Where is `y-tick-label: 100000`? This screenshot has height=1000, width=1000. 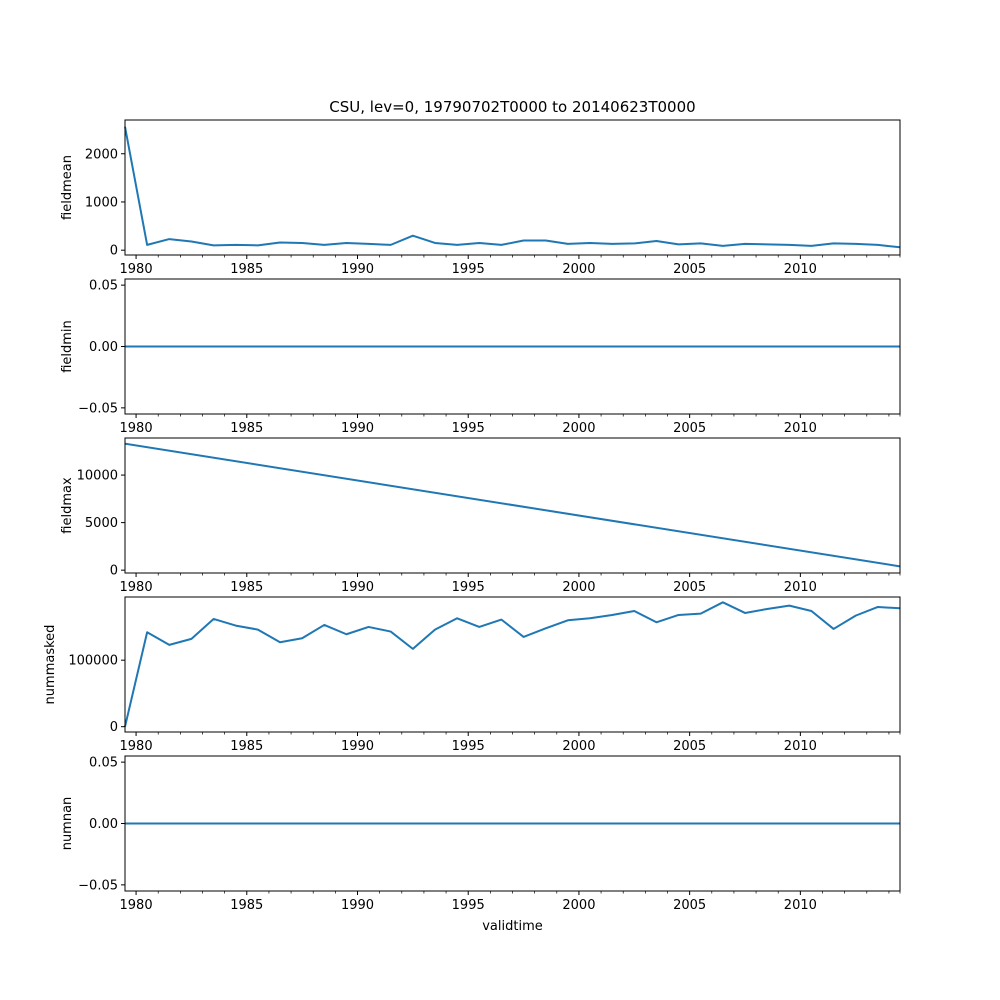 y-tick-label: 100000 is located at coordinates (93, 661).